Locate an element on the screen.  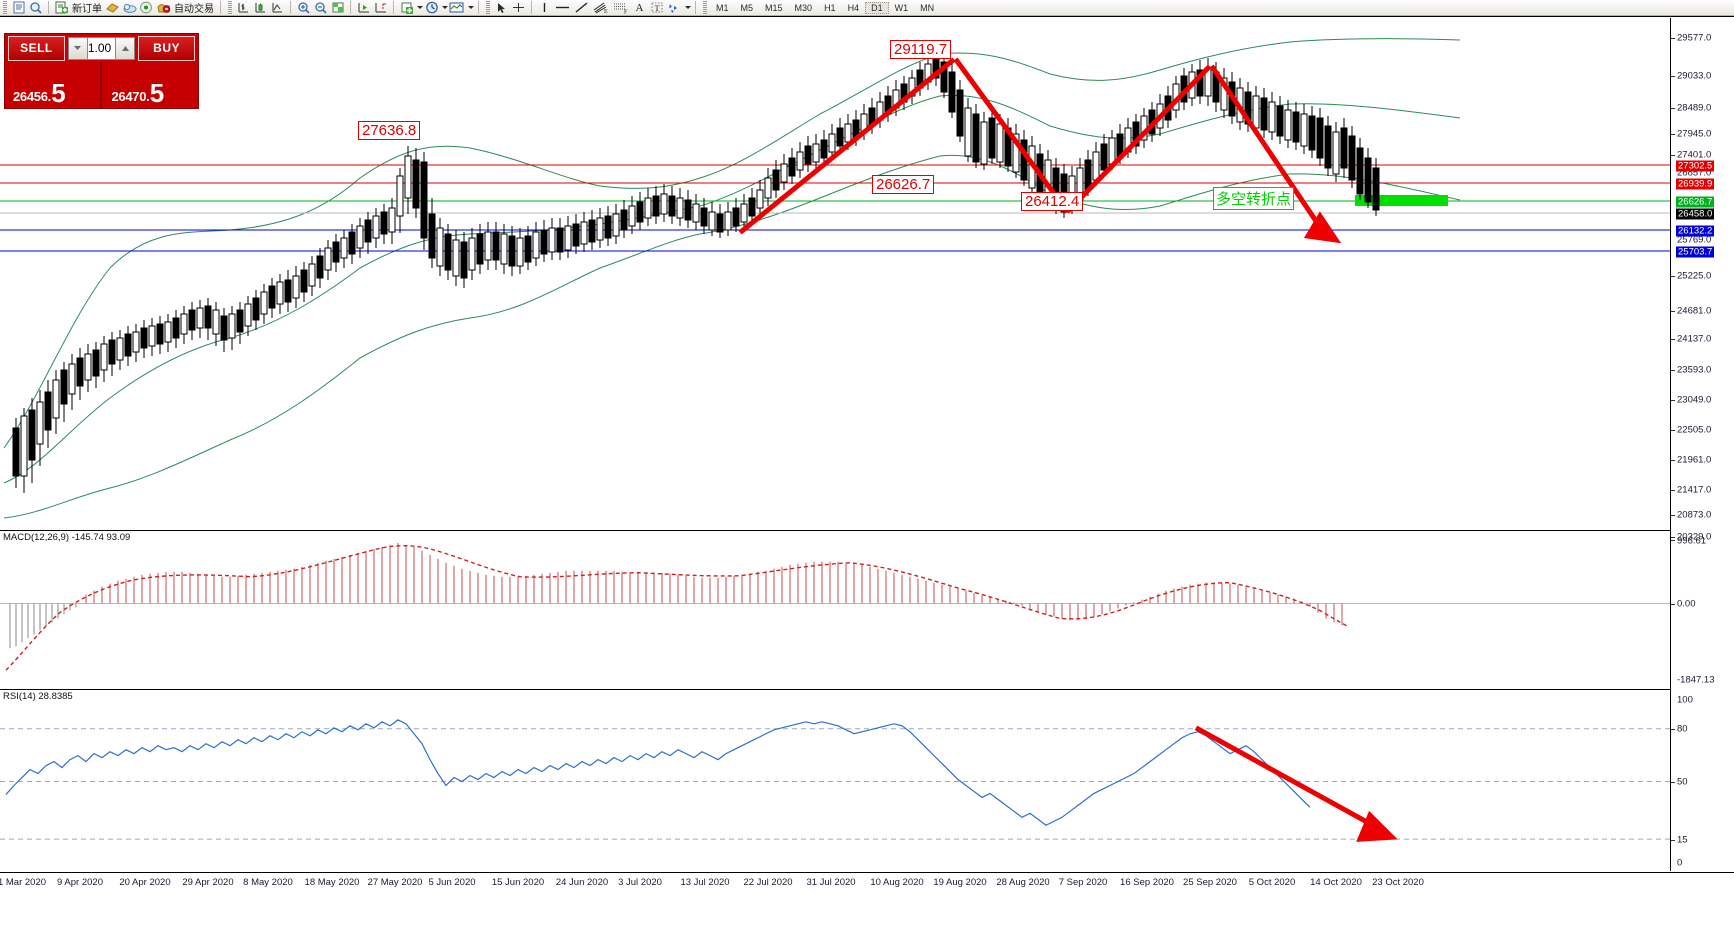
annotation-29119: 29119.7 is located at coordinates (921, 49).